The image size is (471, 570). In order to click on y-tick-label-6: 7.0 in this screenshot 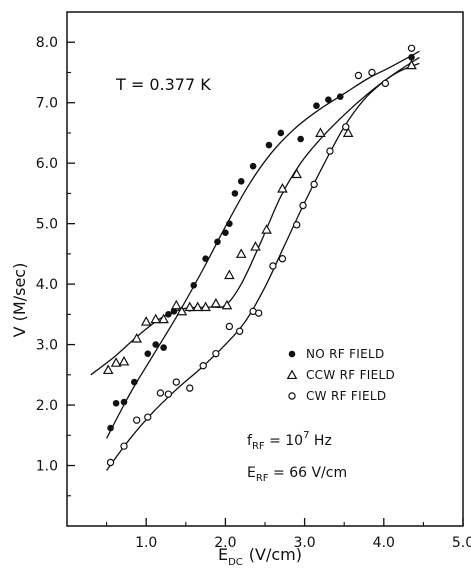, I will do `click(47, 104)`.